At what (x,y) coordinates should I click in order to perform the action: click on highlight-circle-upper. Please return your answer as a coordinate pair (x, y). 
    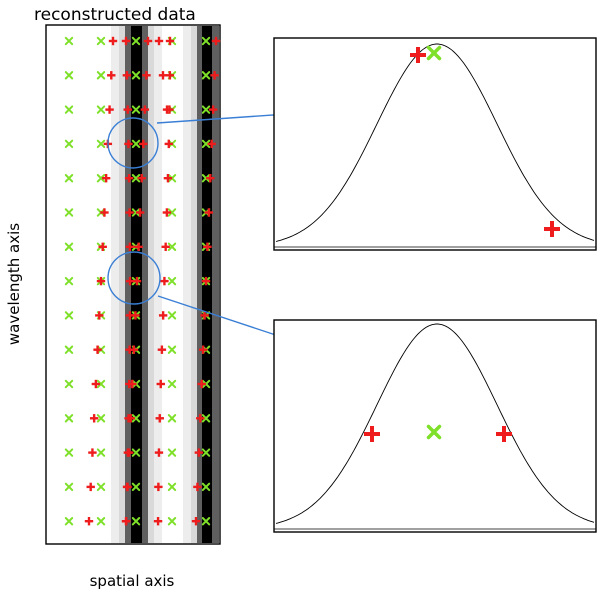
    Looking at the image, I should click on (133, 143).